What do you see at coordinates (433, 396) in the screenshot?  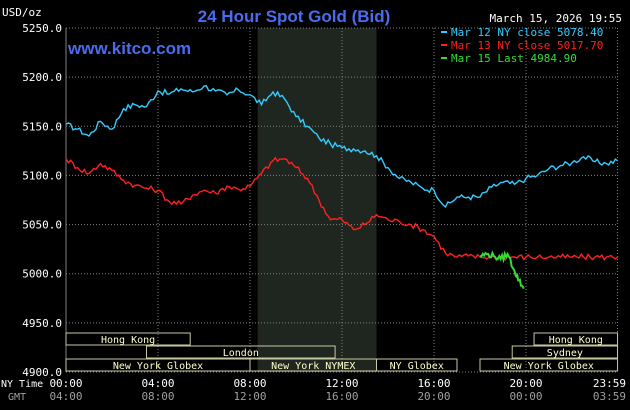 I see `x-tick-gmt: 20:00` at bounding box center [433, 396].